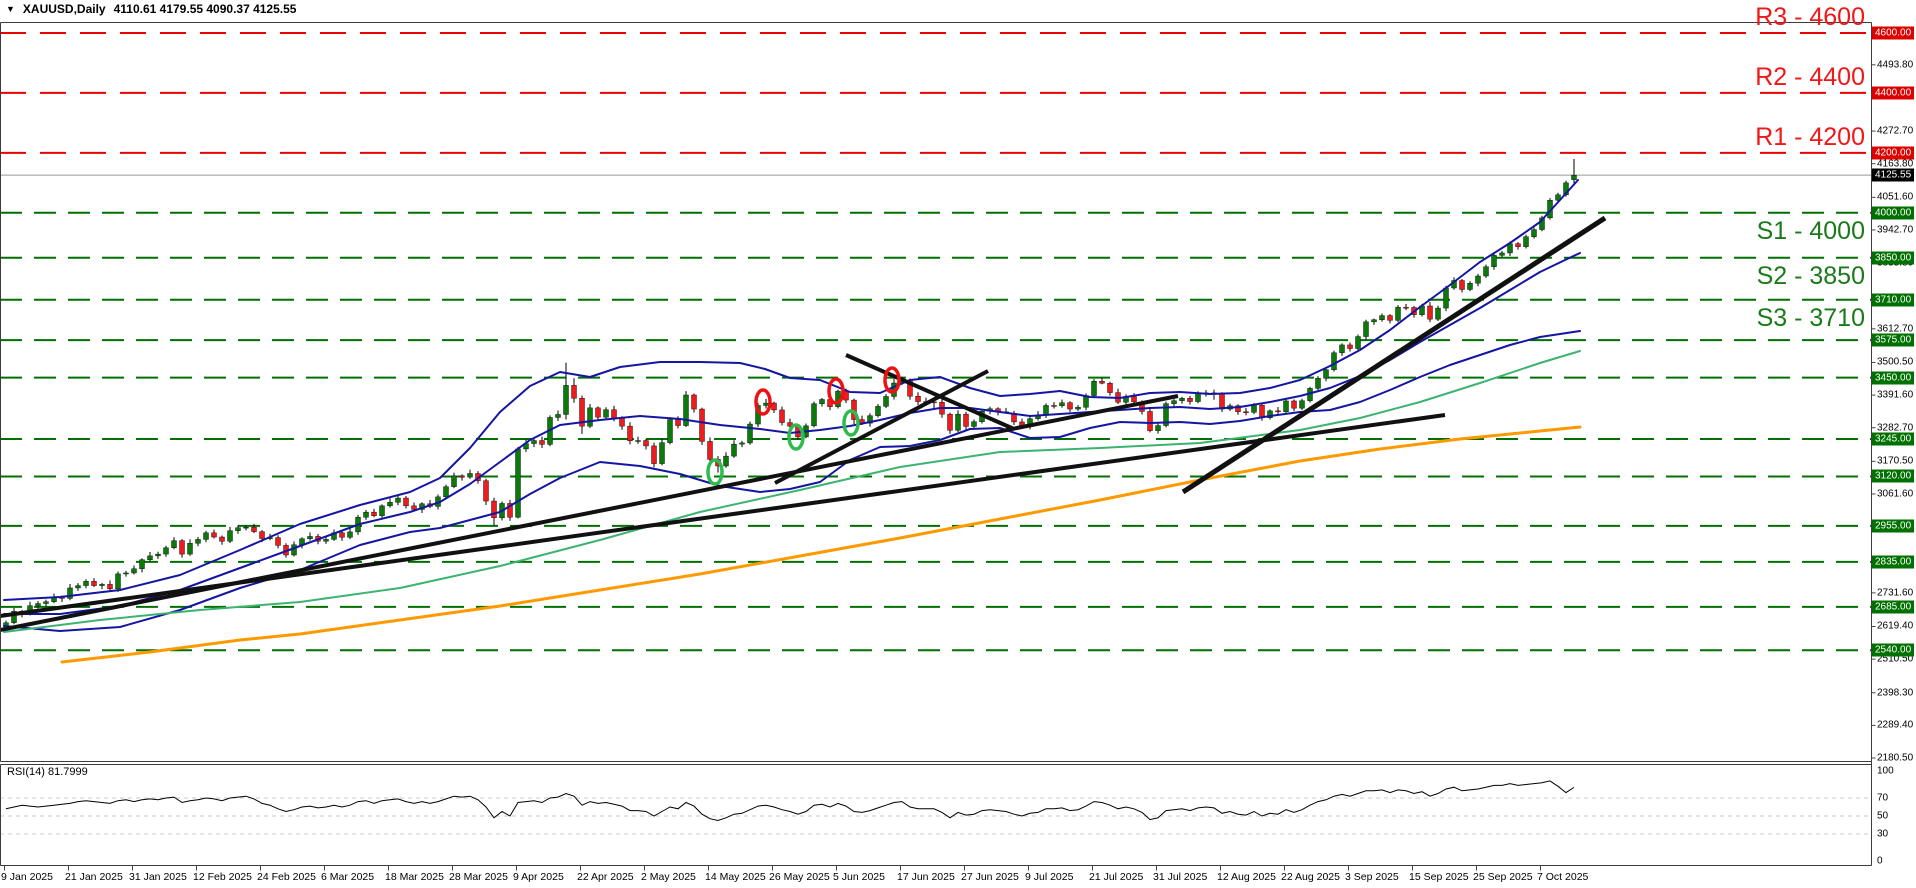 The image size is (1916, 888). I want to click on date-axis-label: 21 Jul 2025, so click(1116, 877).